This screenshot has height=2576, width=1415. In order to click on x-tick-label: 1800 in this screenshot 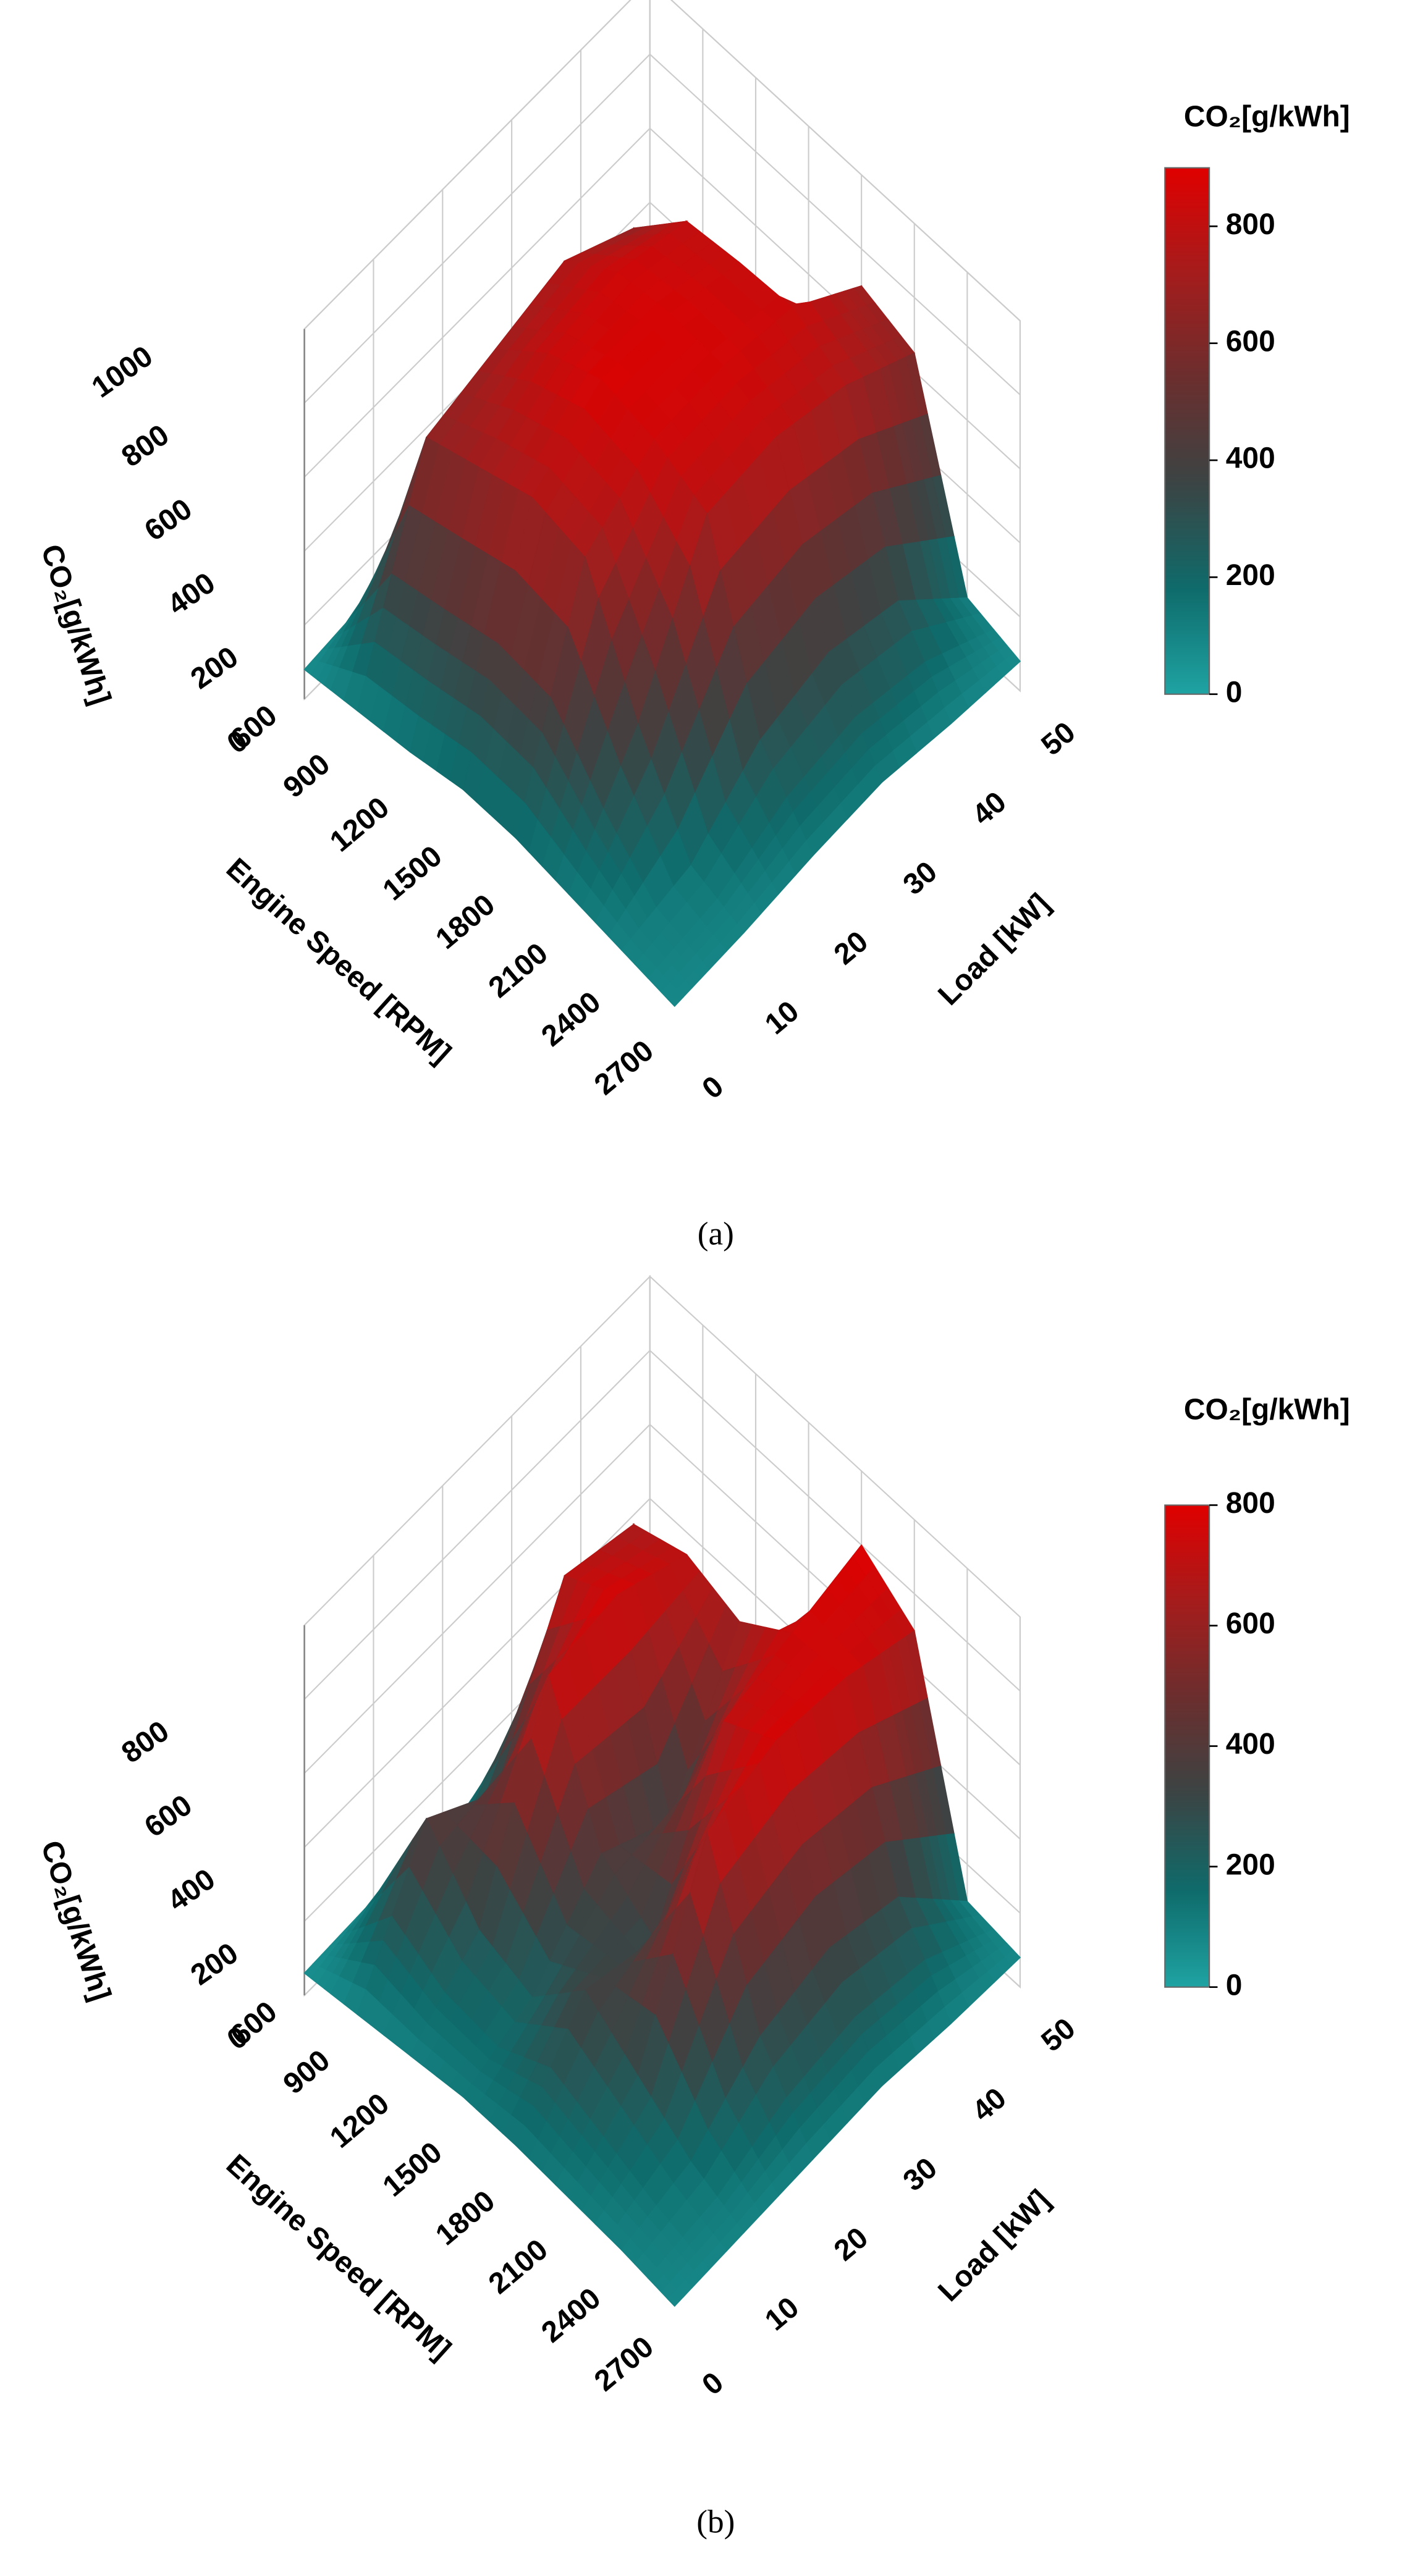, I will do `click(465, 2218)`.